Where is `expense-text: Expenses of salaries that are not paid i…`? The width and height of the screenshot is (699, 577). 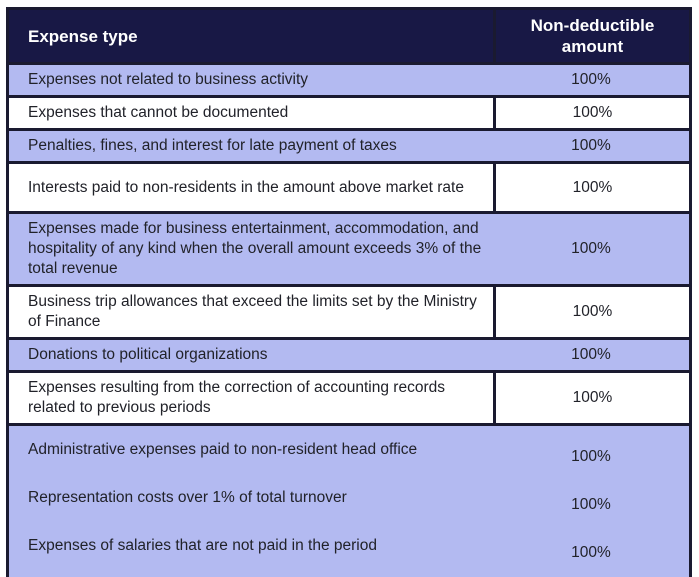
expense-text: Expenses of salaries that are not paid i… is located at coordinates (202, 545).